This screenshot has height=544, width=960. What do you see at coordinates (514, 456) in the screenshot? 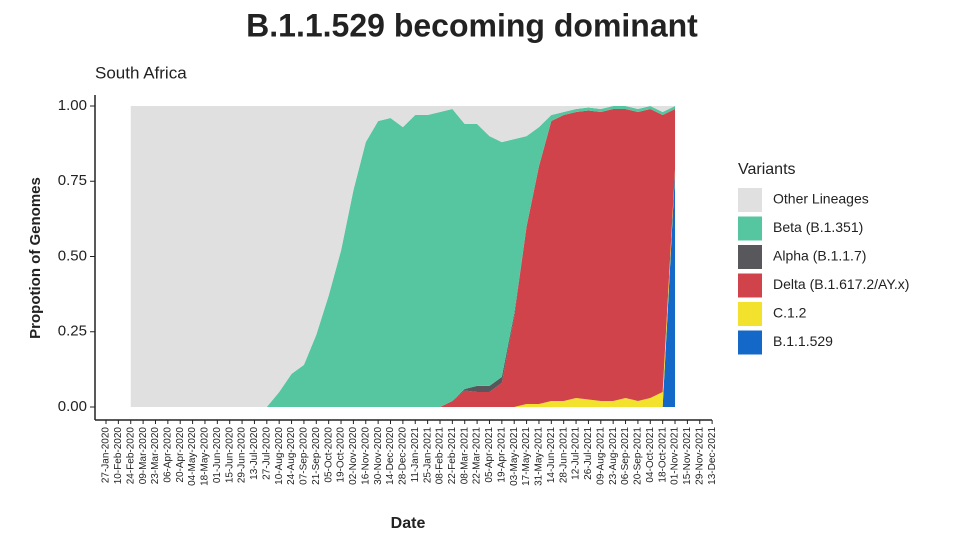
I see `x-tick-label: 03-May-2021` at bounding box center [514, 456].